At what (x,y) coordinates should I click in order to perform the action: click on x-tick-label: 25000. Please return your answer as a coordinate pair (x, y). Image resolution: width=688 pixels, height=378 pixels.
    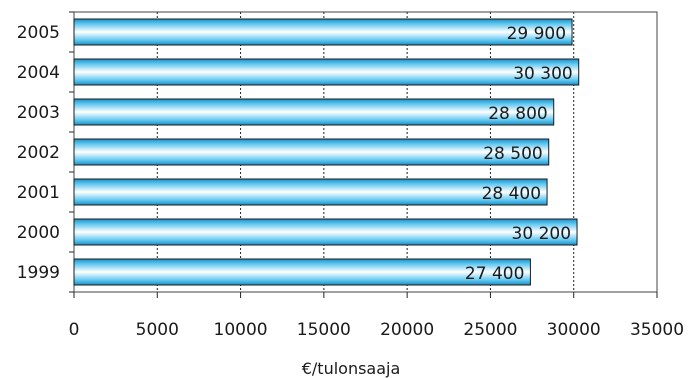
    Looking at the image, I should click on (490, 330).